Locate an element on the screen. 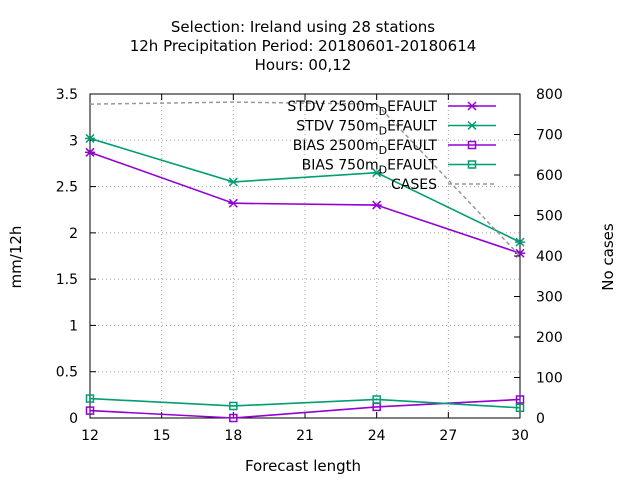  y-tick-label: 2 is located at coordinates (73, 234).